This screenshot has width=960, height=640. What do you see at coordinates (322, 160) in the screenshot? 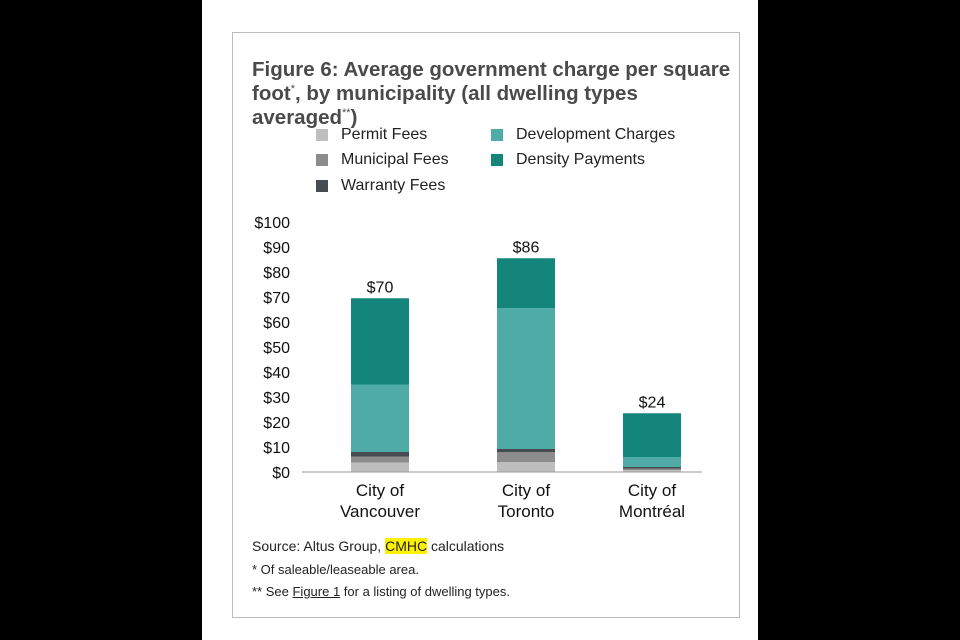
I see `legend-swatch-municipal-fees` at bounding box center [322, 160].